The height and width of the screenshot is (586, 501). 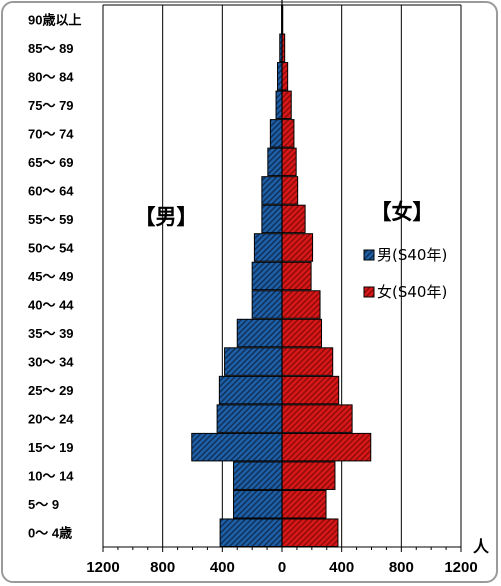 I want to click on age-label: 40～ 44, so click(x=51, y=305).